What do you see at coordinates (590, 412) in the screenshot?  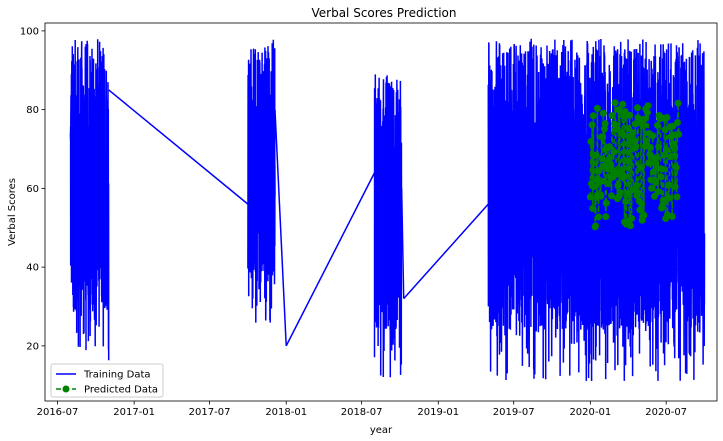 I see `x-tick-label: 2020-01` at bounding box center [590, 412].